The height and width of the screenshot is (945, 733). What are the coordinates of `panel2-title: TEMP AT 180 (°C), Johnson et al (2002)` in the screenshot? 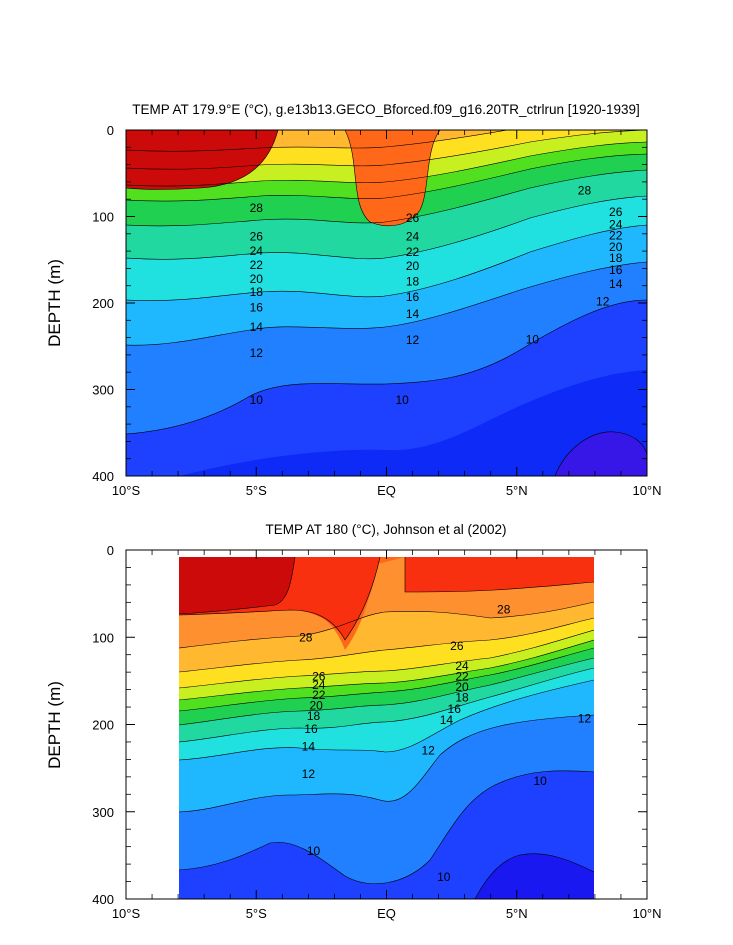 It's located at (385, 529).